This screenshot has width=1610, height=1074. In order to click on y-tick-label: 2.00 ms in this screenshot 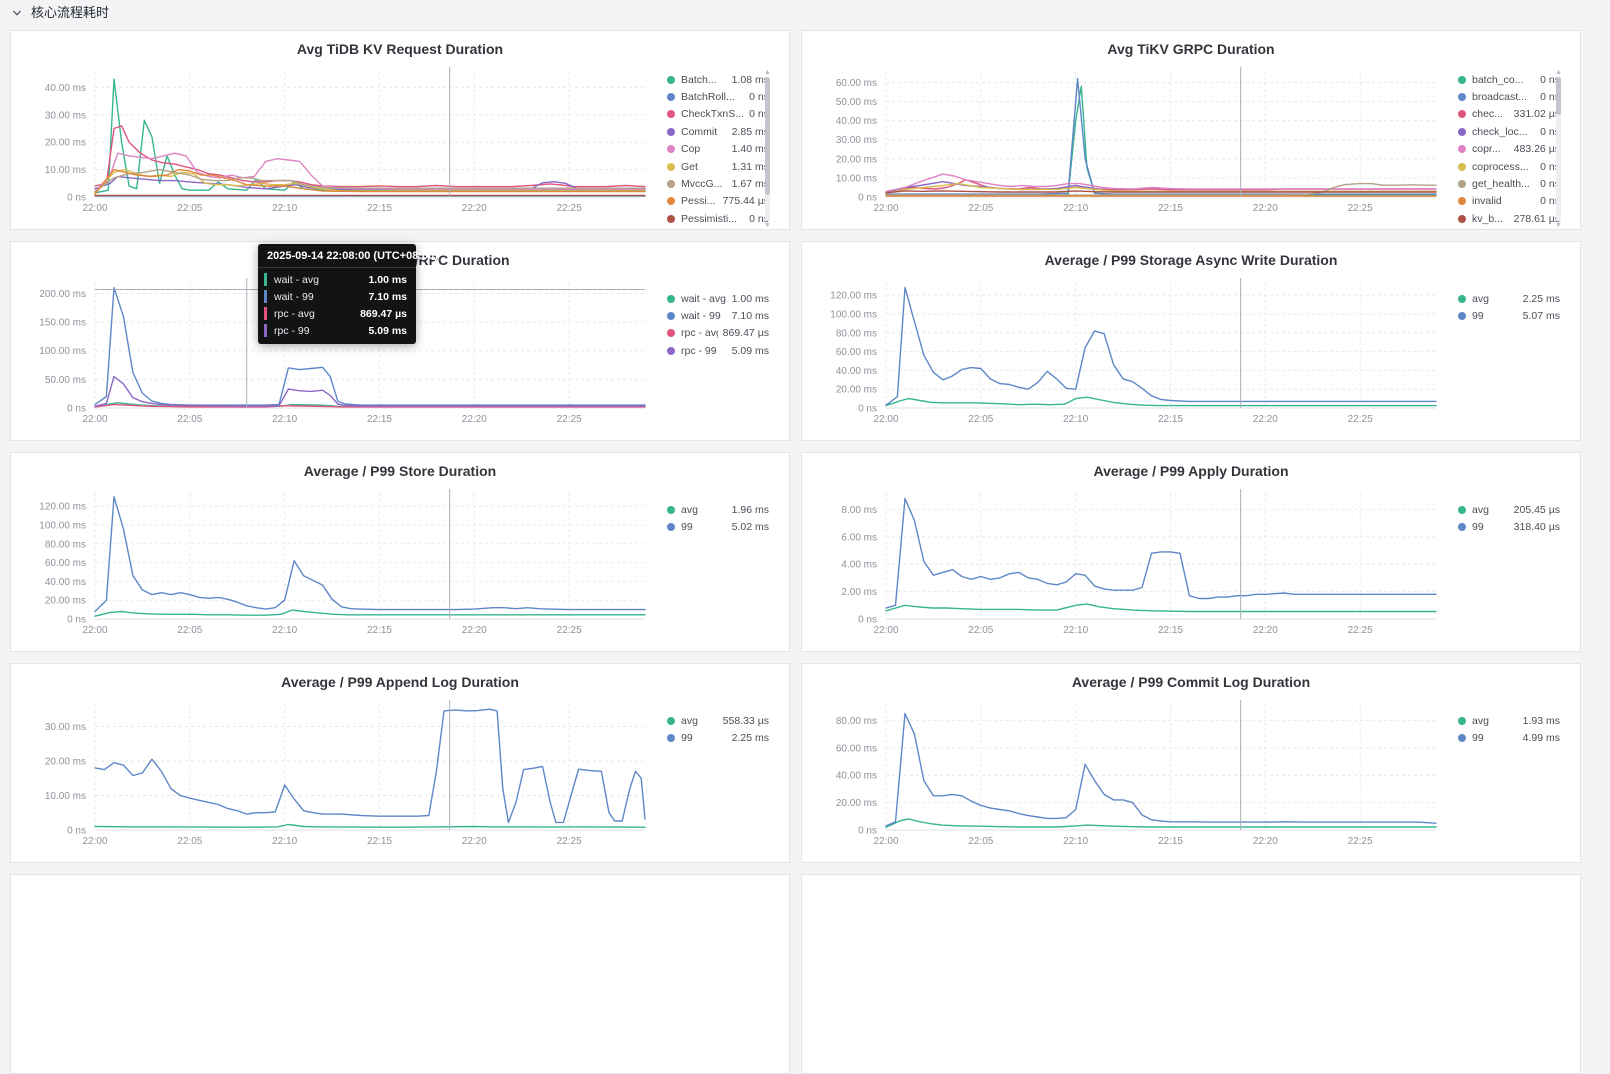, I will do `click(859, 592)`.